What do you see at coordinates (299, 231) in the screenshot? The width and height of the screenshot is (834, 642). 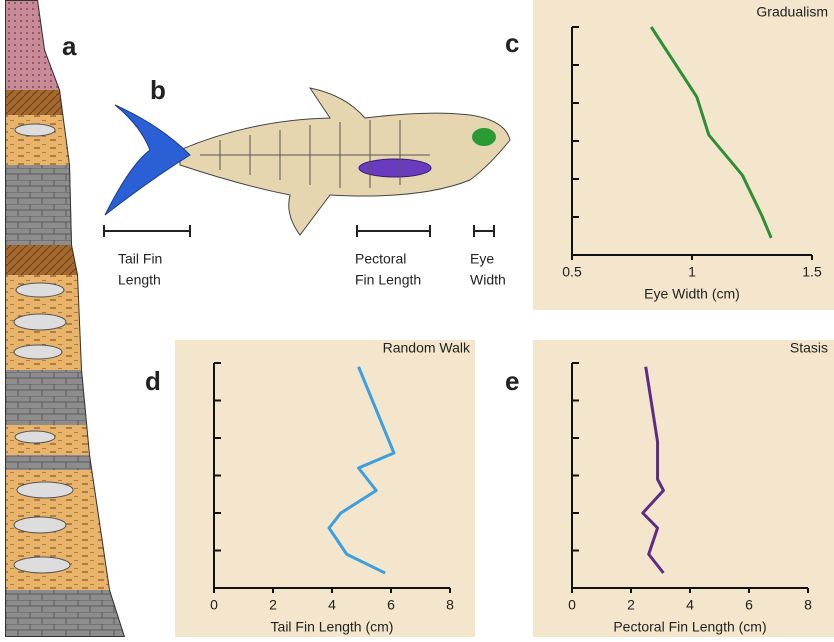 I see `measure-bars` at bounding box center [299, 231].